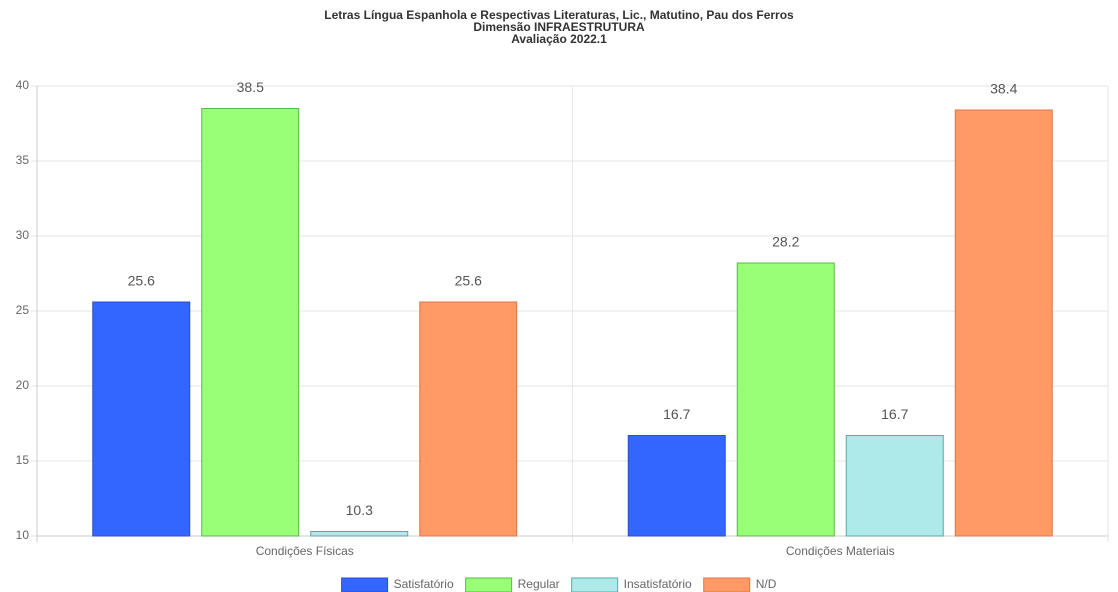 This screenshot has height=592, width=1118. What do you see at coordinates (305, 551) in the screenshot?
I see `x-tick-label: Condições Físicas` at bounding box center [305, 551].